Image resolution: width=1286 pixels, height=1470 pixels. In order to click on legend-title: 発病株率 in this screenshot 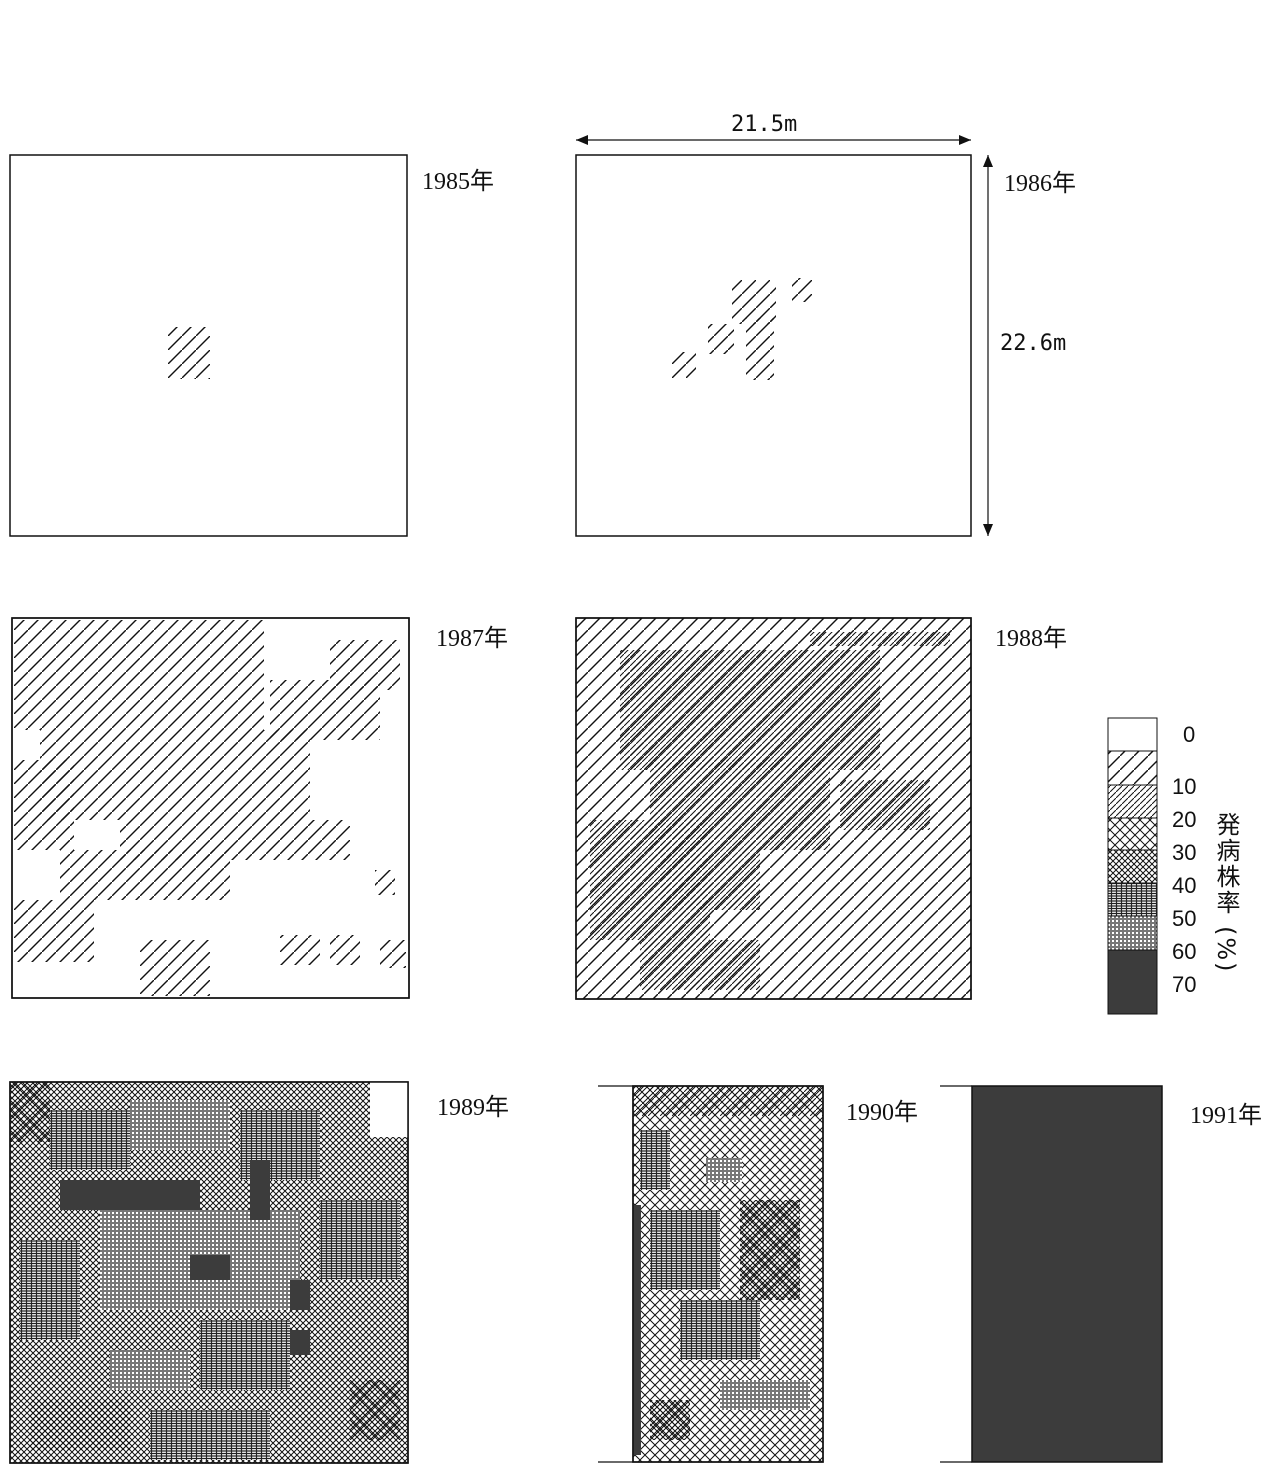, I will do `click(1226, 864)`.